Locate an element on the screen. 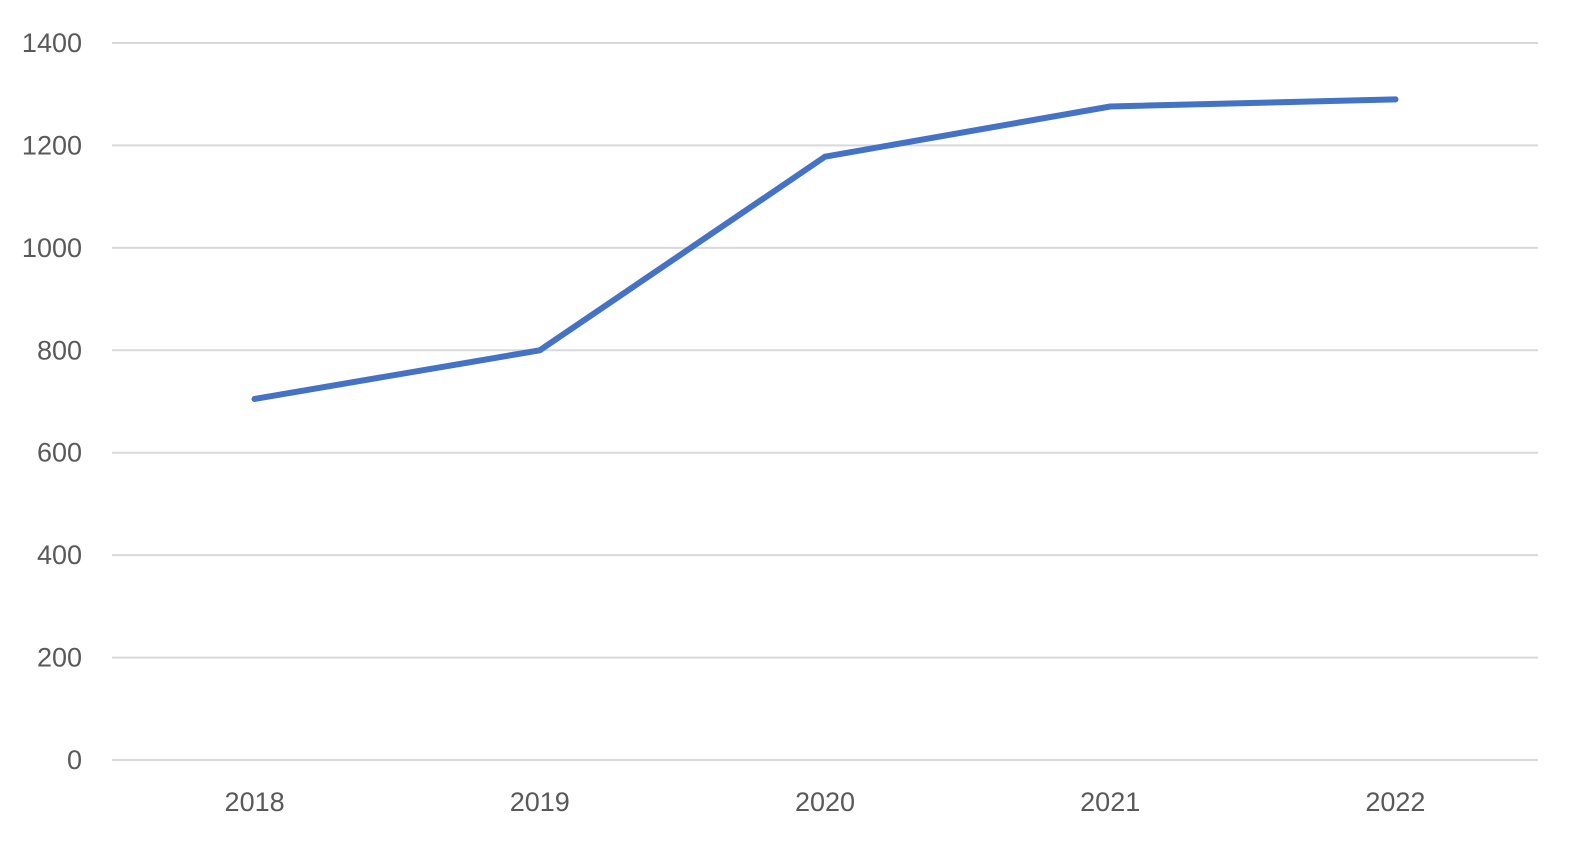  x-tick-label: 2022 is located at coordinates (1395, 802).